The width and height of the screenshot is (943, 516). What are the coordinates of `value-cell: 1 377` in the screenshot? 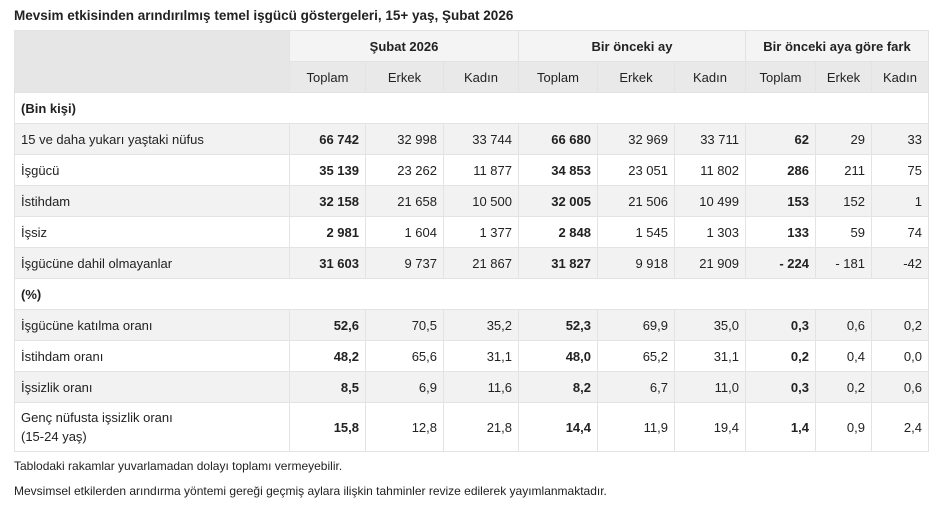 It's located at (481, 232).